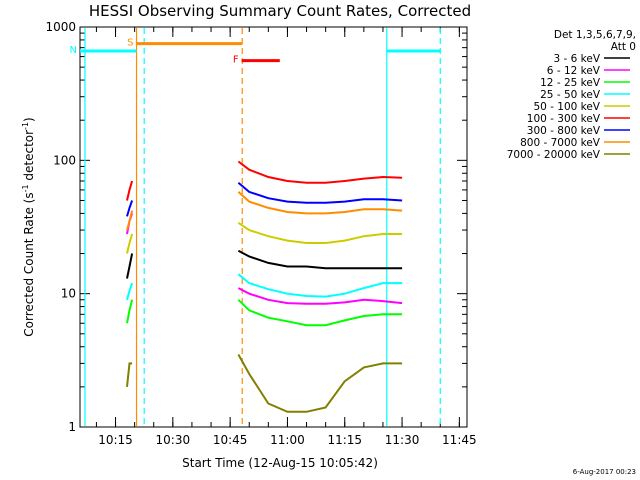  I want to click on legend-label: 800 - 7000 keV, so click(560, 143).